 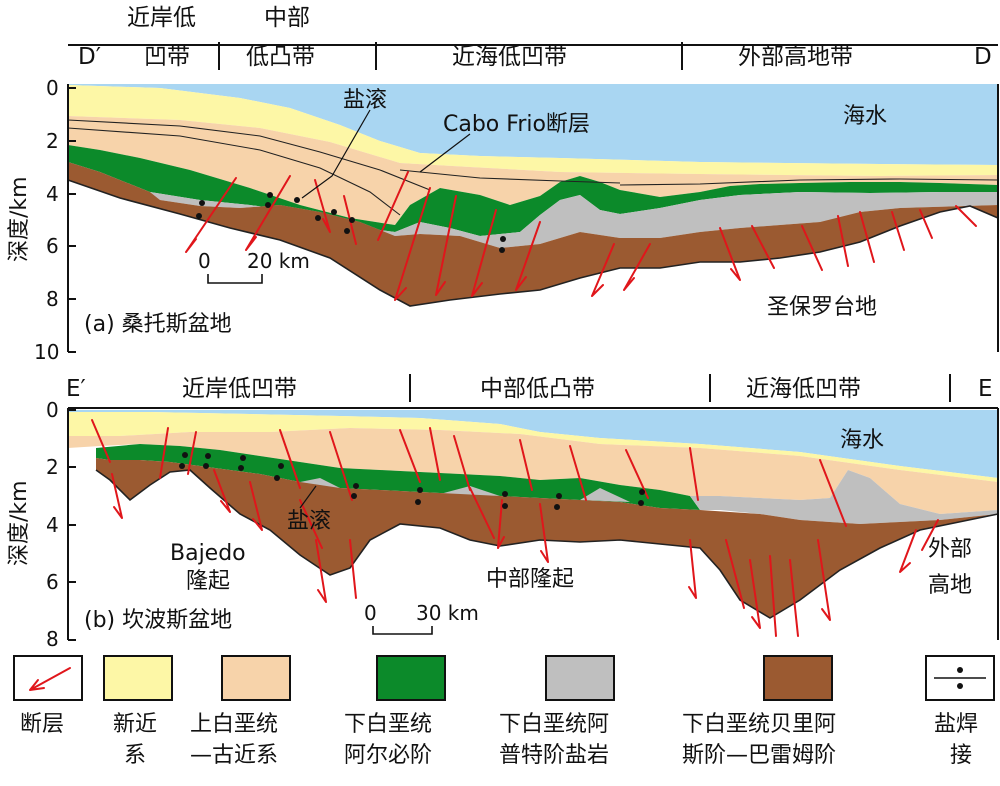 I want to click on panel-b-upper-cretaceous-paleogene, so click(x=533, y=471).